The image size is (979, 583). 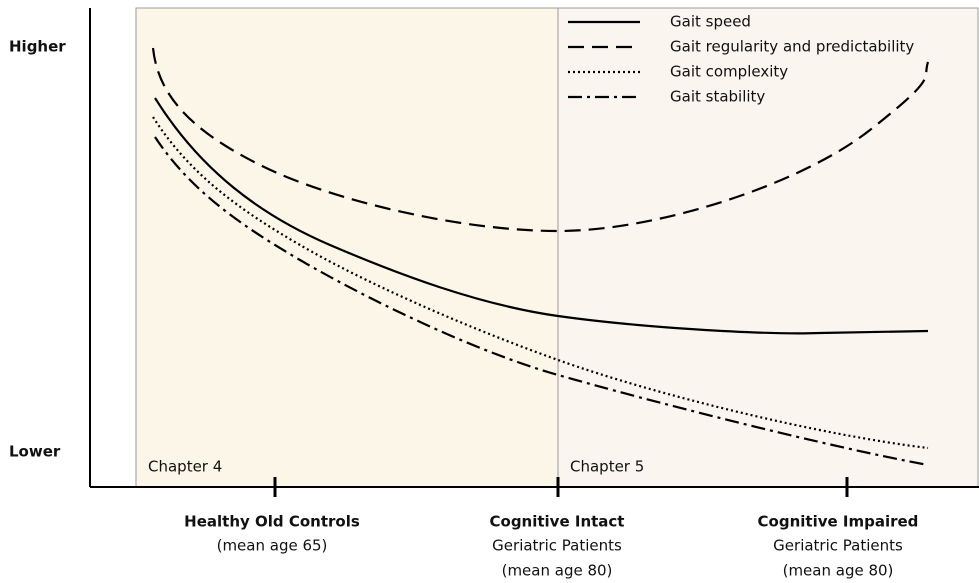 What do you see at coordinates (35, 452) in the screenshot?
I see `y-label-bottom: Lower` at bounding box center [35, 452].